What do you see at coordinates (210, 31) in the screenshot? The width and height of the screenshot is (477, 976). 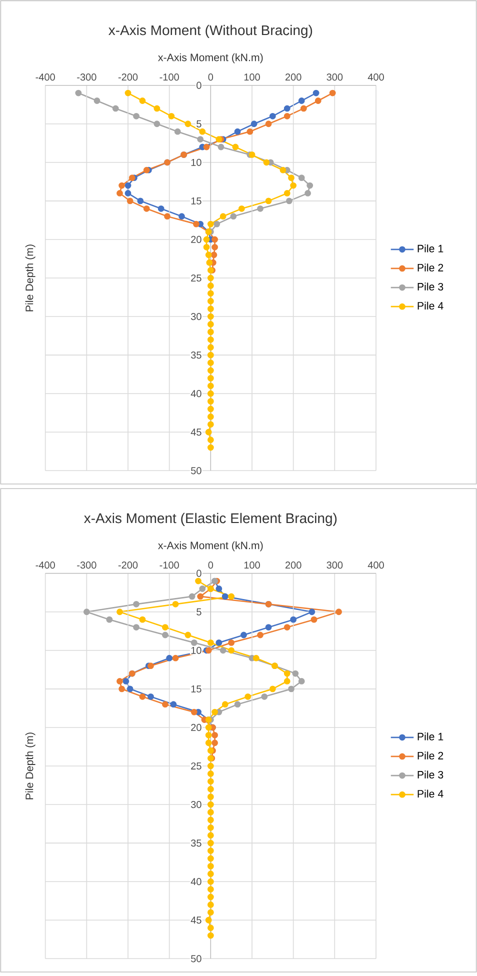 I see `chart-title: x-Axis Moment (Without Bracing)` at bounding box center [210, 31].